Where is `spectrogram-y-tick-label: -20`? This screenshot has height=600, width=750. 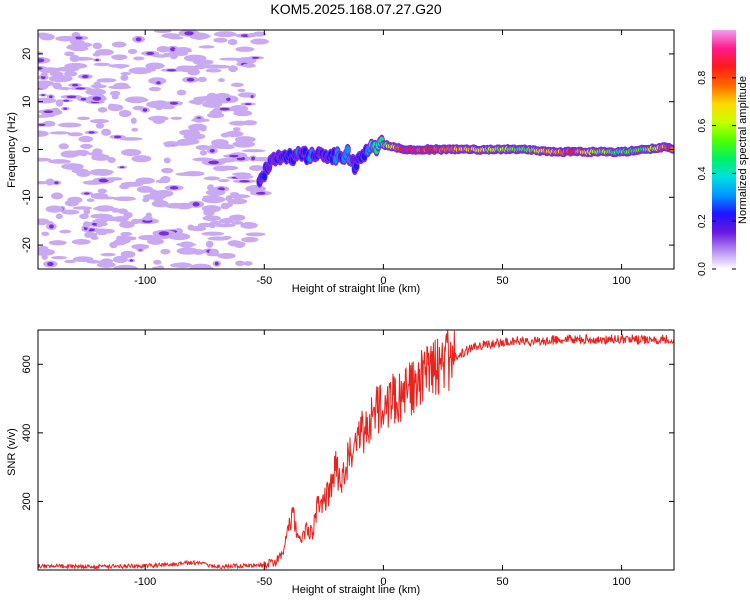 spectrogram-y-tick-label: -20 is located at coordinates (27, 245).